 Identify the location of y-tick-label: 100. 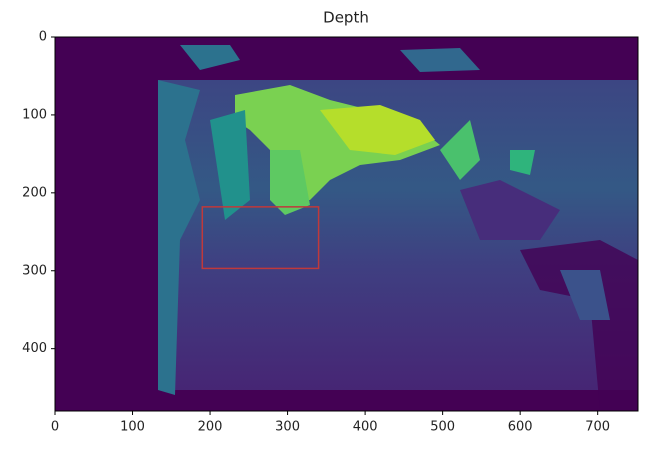
(34, 114).